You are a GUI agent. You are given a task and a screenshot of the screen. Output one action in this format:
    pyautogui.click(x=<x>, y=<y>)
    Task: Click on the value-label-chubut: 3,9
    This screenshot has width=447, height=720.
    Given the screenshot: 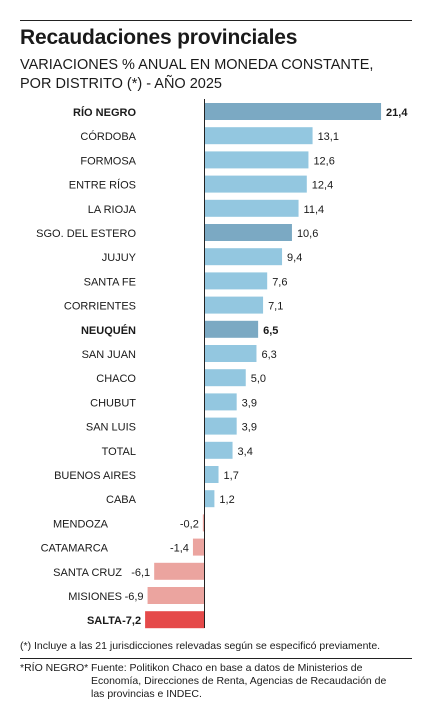 What is the action you would take?
    pyautogui.click(x=249, y=403)
    